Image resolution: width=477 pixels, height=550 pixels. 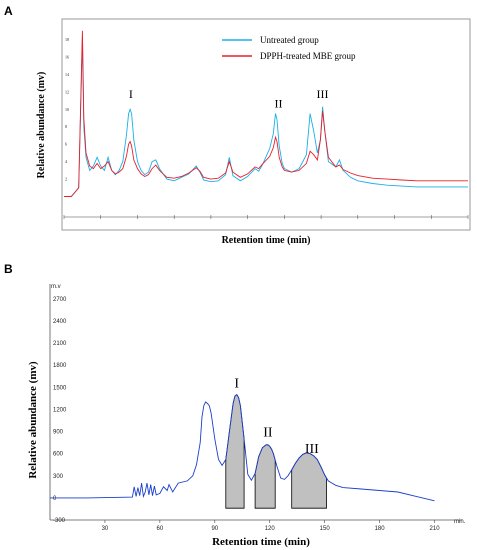 What do you see at coordinates (160, 529) in the screenshot?
I see `panel-b-xtick-label: 60` at bounding box center [160, 529].